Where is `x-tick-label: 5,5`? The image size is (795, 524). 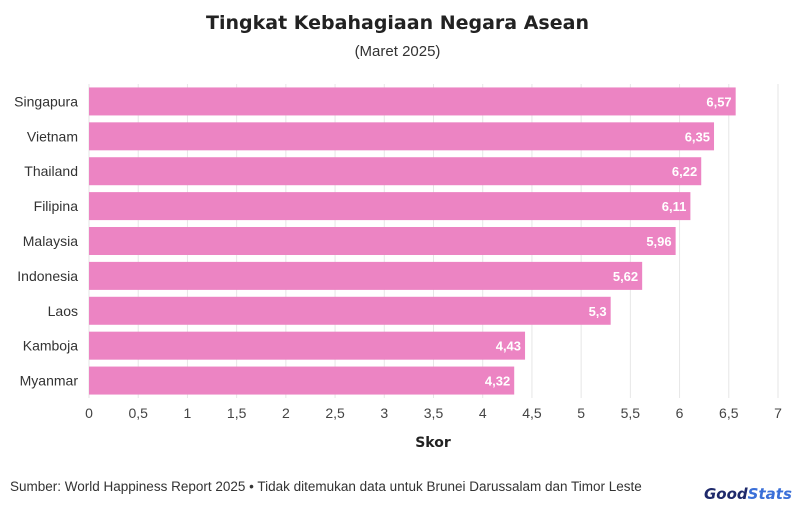
x-tick-label: 5,5 is located at coordinates (631, 413).